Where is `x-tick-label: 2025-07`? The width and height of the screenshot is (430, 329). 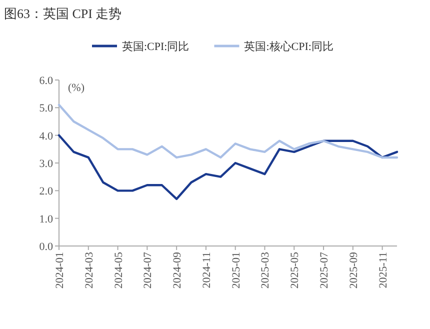 x-tick-label: 2025-07 is located at coordinates (324, 270).